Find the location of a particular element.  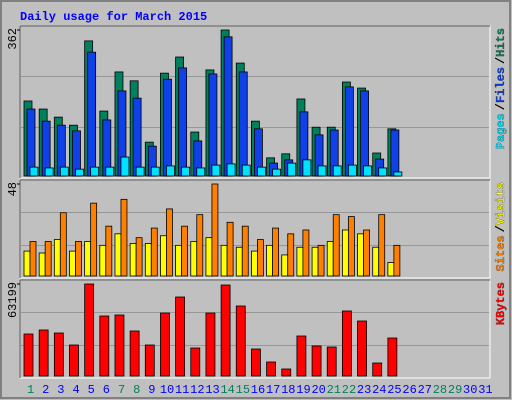

x-tick-label: 11 is located at coordinates (182, 390).